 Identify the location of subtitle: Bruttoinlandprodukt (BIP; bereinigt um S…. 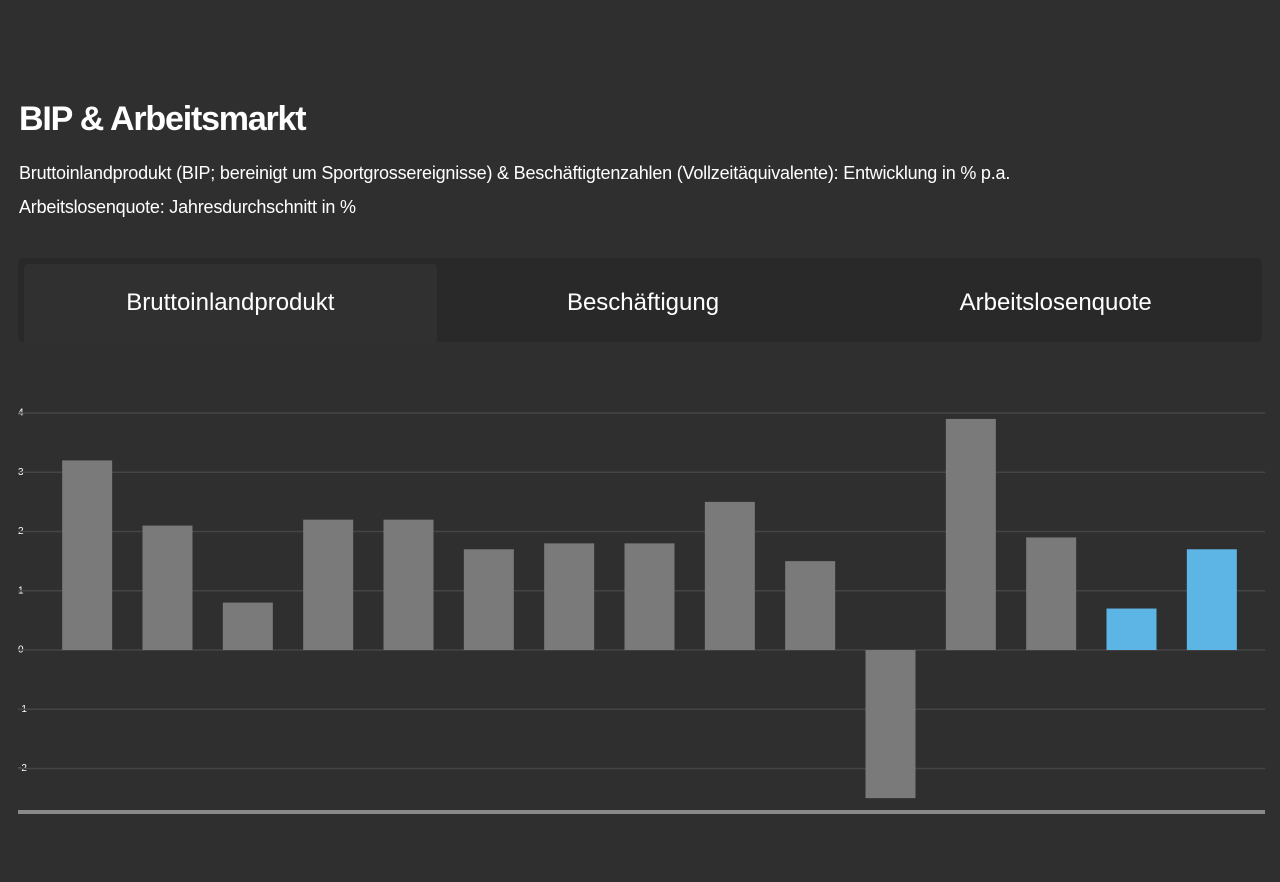
(515, 173).